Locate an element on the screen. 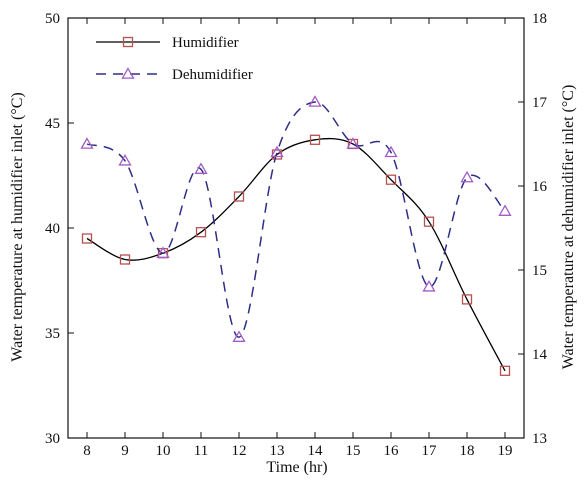  y-right-tick-label: 16 is located at coordinates (540, 187).